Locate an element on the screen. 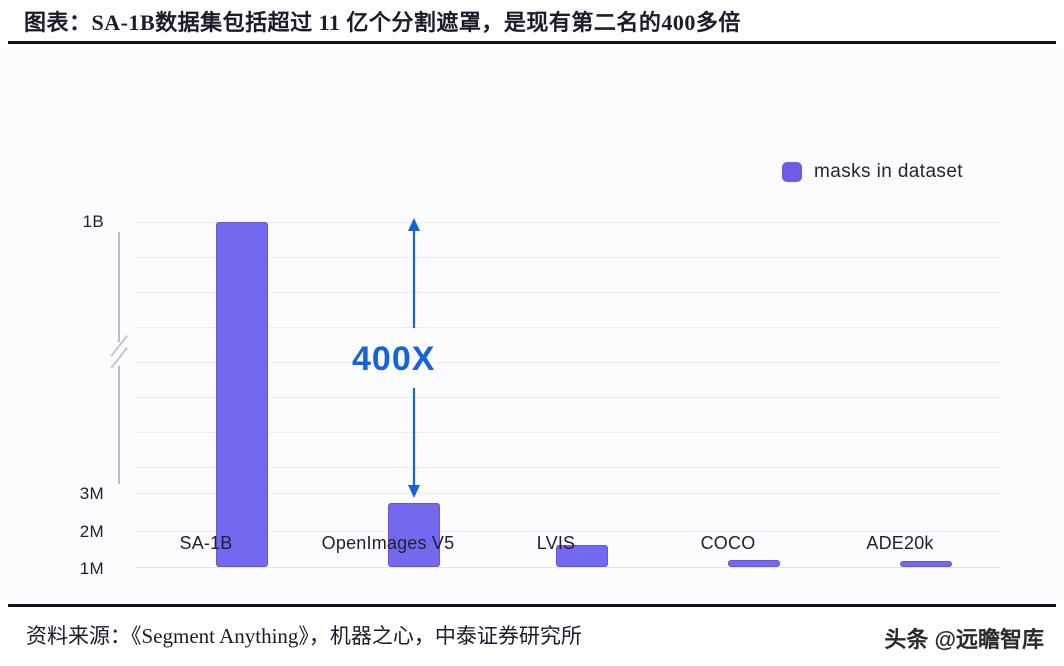  page-title: 图表：SA-1B数据集包括超过 11 亿个分割遮罩，是现有第二名的400多倍 is located at coordinates (382, 22).